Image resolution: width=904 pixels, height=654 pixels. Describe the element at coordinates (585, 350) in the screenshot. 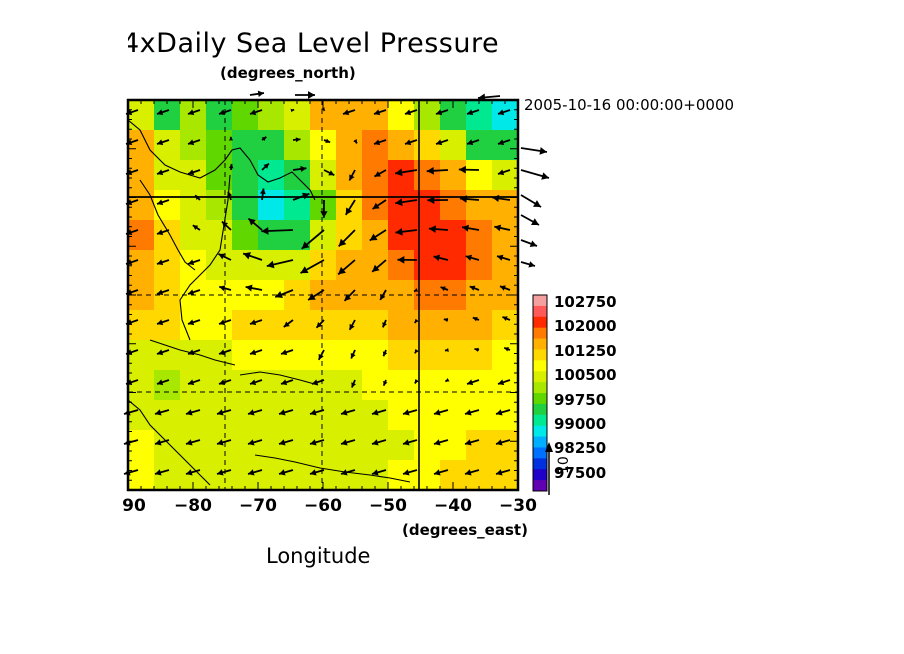

I see `colorbar-label: 101250` at that location.